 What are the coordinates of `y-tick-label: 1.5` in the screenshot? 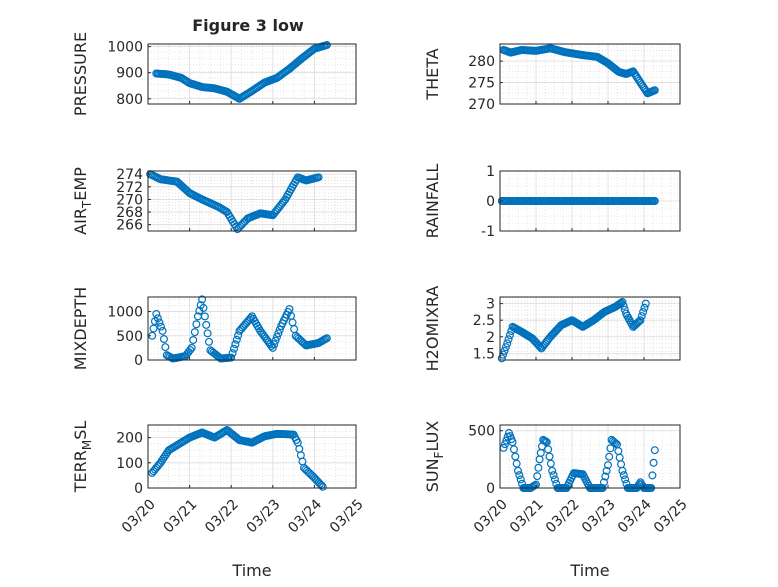 It's located at (484, 354).